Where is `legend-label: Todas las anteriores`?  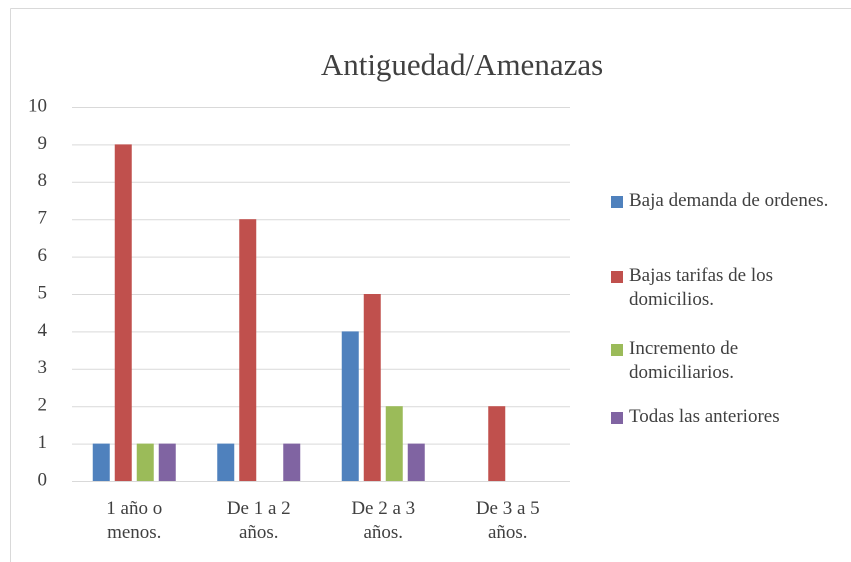 legend-label: Todas las anteriores is located at coordinates (704, 416).